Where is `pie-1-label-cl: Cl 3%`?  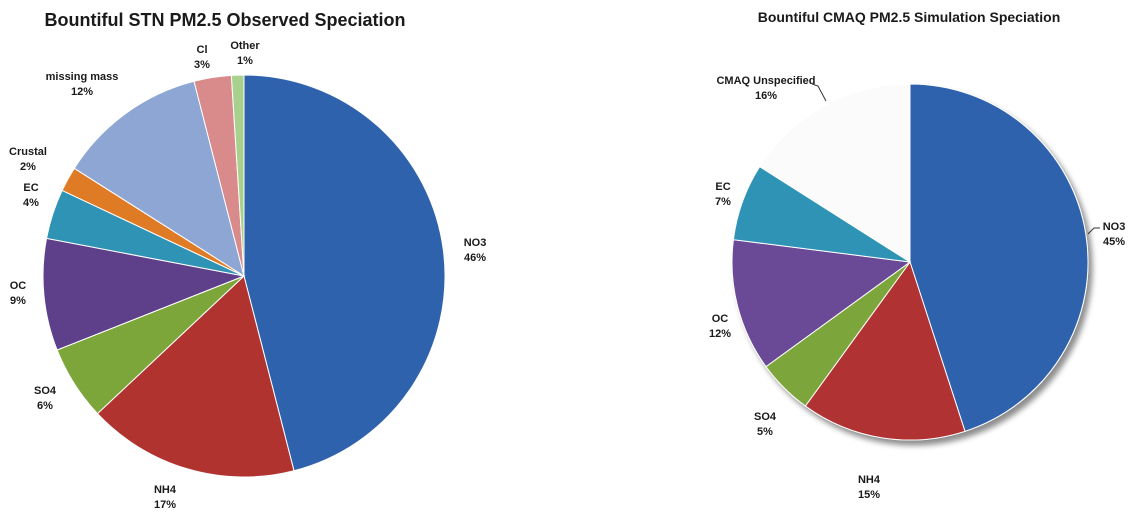
pie-1-label-cl: Cl 3% is located at coordinates (202, 57).